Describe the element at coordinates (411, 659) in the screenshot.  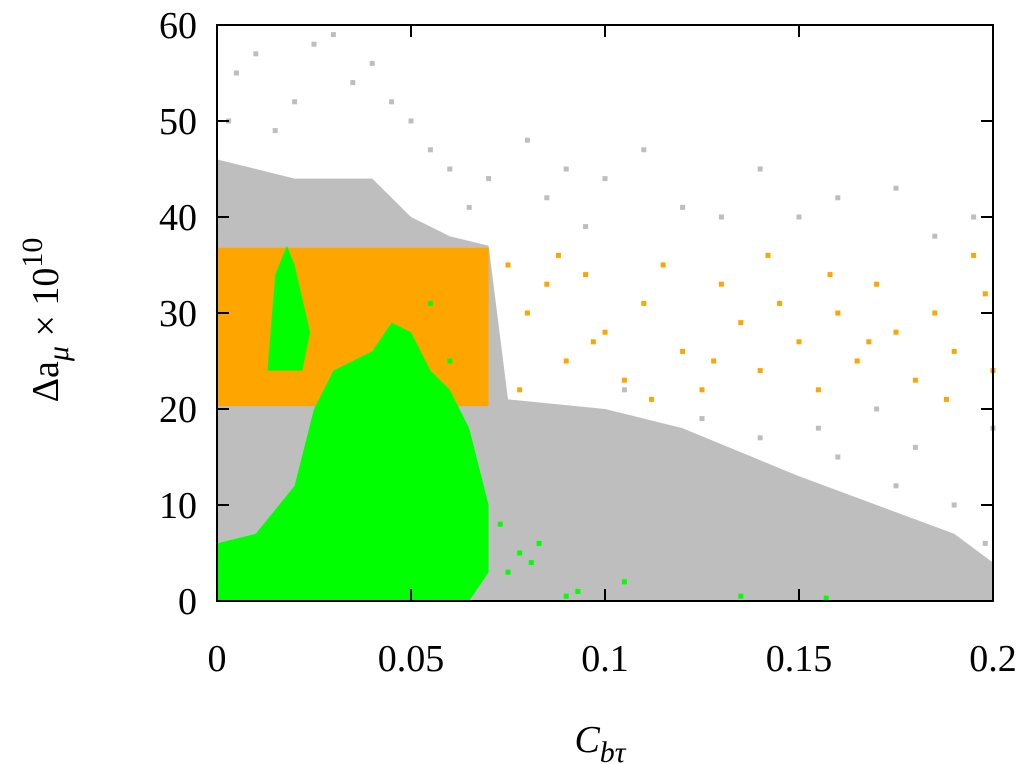
I see `x-tick-label: 0.05` at that location.